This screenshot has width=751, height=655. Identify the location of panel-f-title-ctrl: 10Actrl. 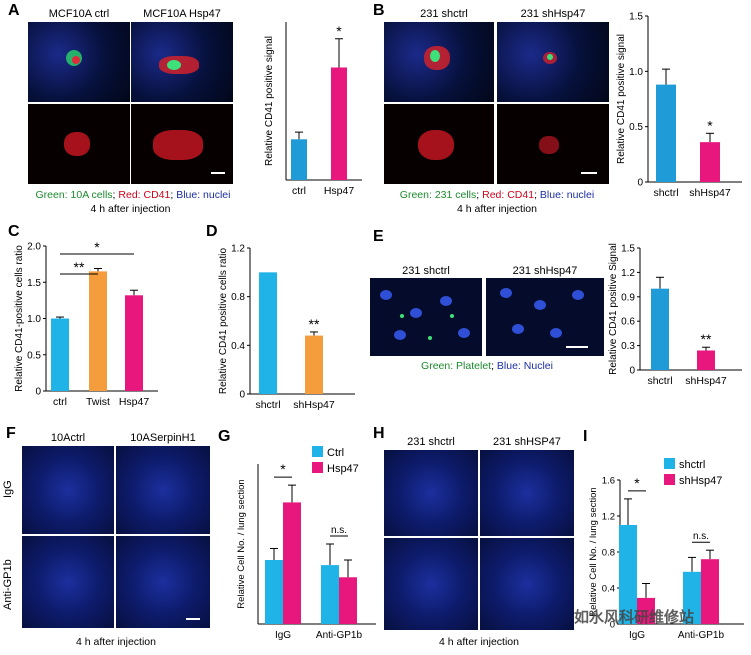
(68, 438).